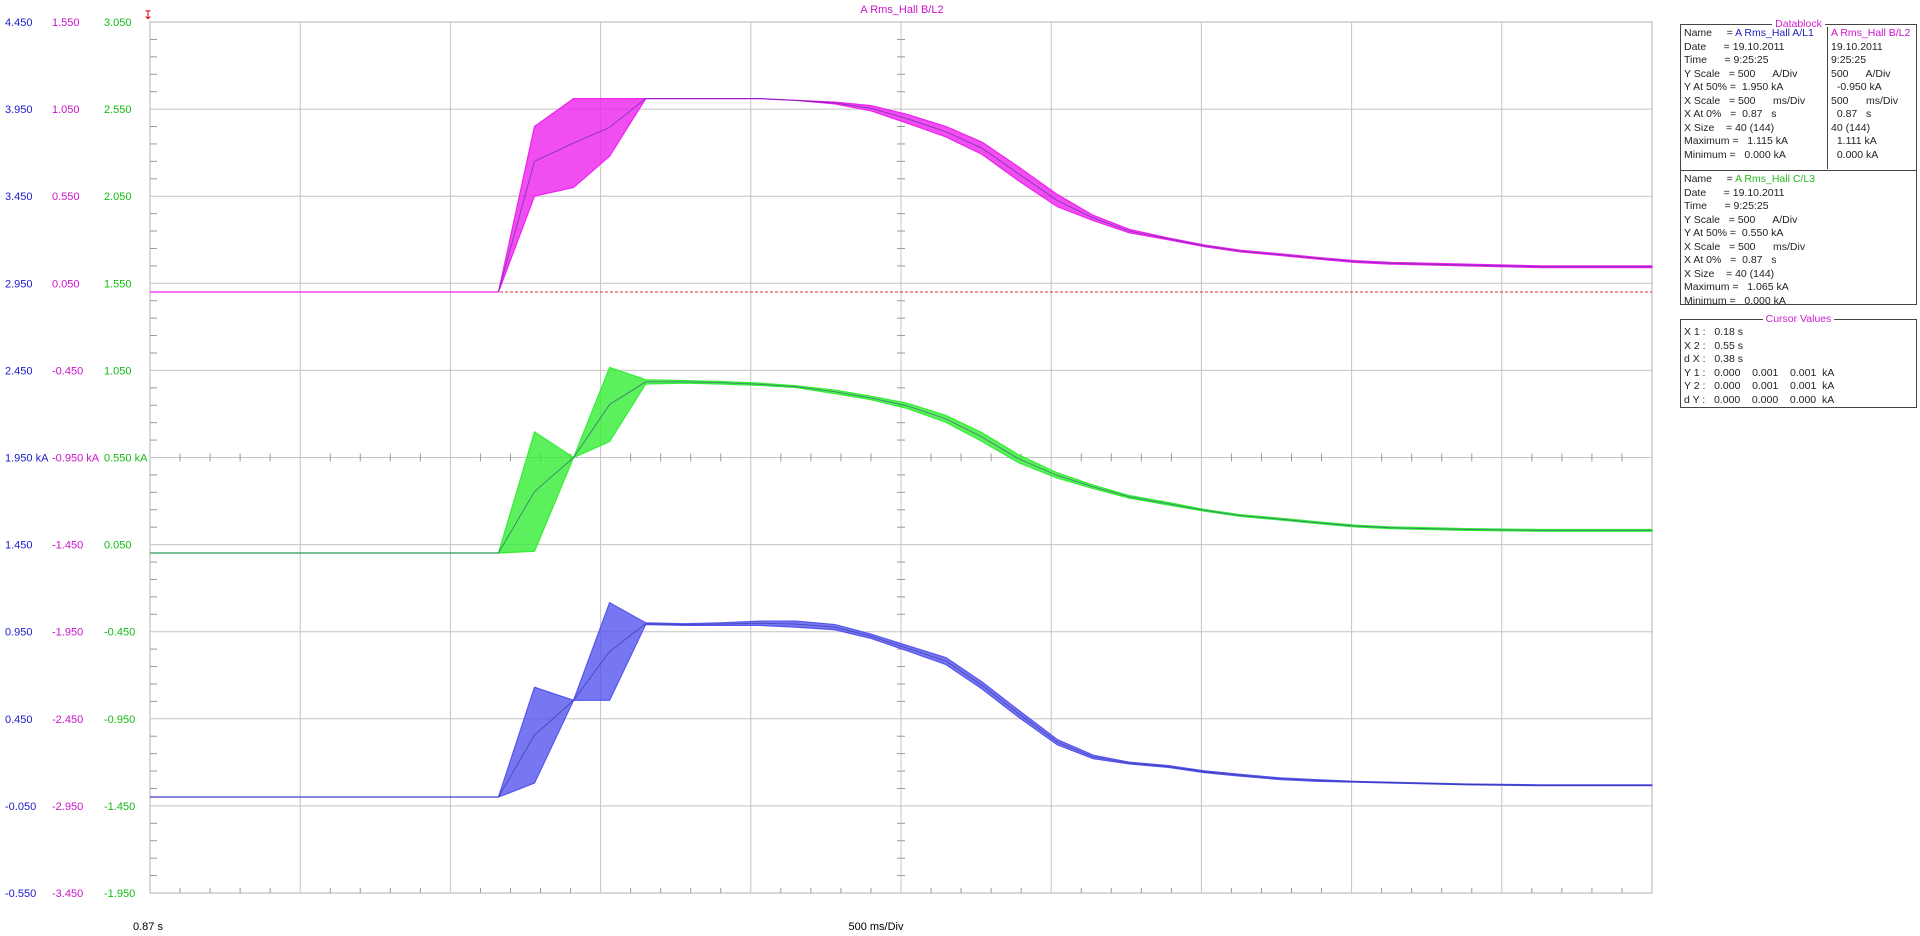 Image resolution: width=1920 pixels, height=936 pixels. What do you see at coordinates (1741, 219) in the screenshot?
I see `datablock.group2.rows-row: Y Scale = 500 A/Div` at bounding box center [1741, 219].